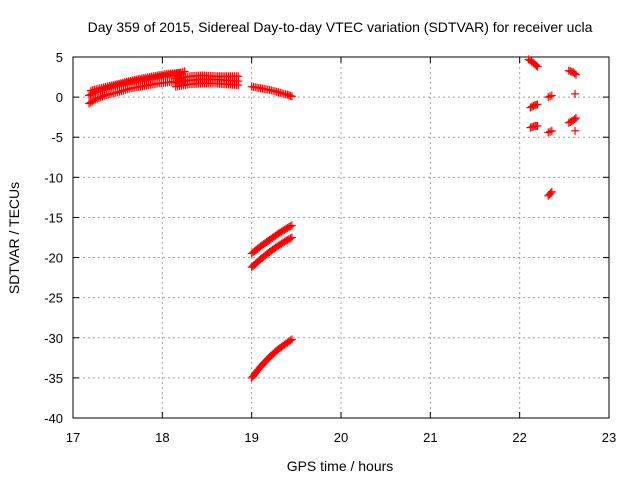 The width and height of the screenshot is (640, 480). What do you see at coordinates (59, 57) in the screenshot?
I see `y-tick-label: 5` at bounding box center [59, 57].